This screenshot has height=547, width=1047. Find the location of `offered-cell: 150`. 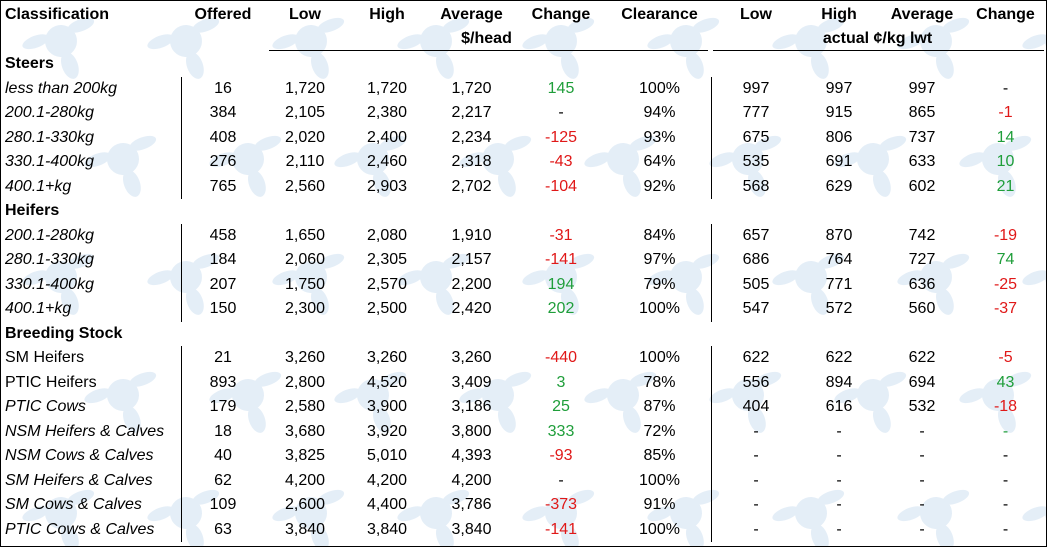

offered-cell: 150 is located at coordinates (223, 308).